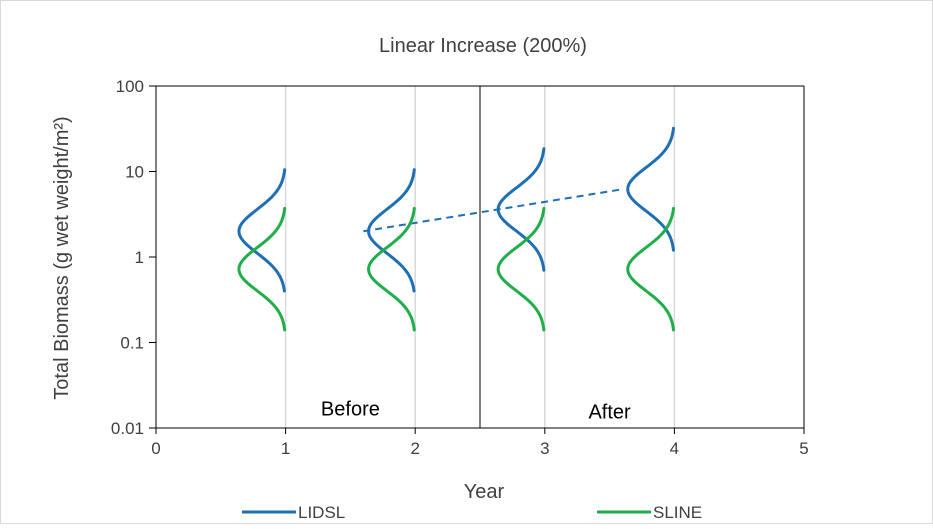 The image size is (933, 529). What do you see at coordinates (127, 428) in the screenshot?
I see `y-tick-label: 0.01` at bounding box center [127, 428].